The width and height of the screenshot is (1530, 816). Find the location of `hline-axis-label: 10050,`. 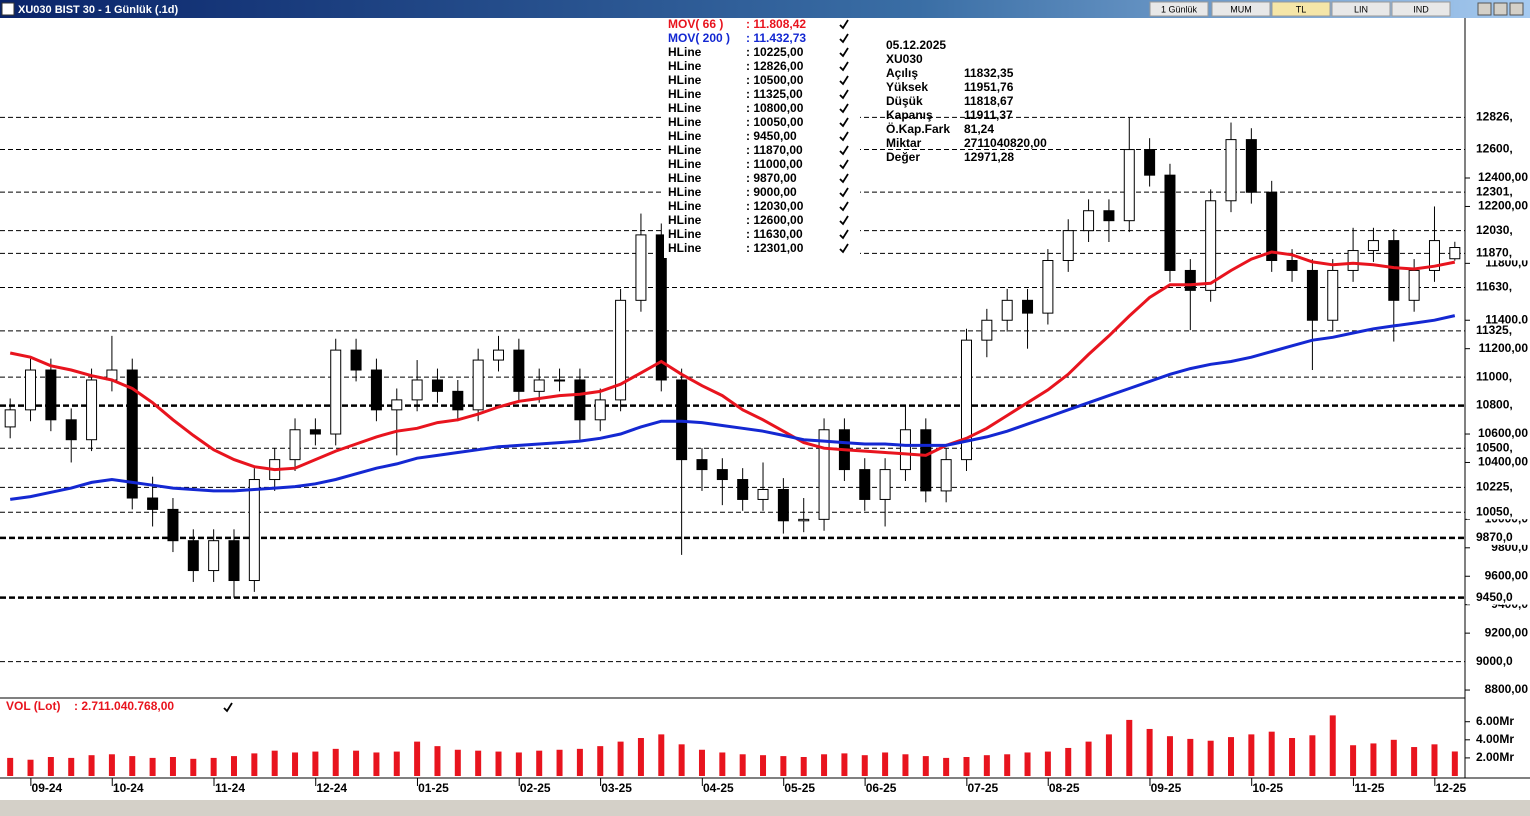

hline-axis-label: 10050, is located at coordinates (1494, 511).